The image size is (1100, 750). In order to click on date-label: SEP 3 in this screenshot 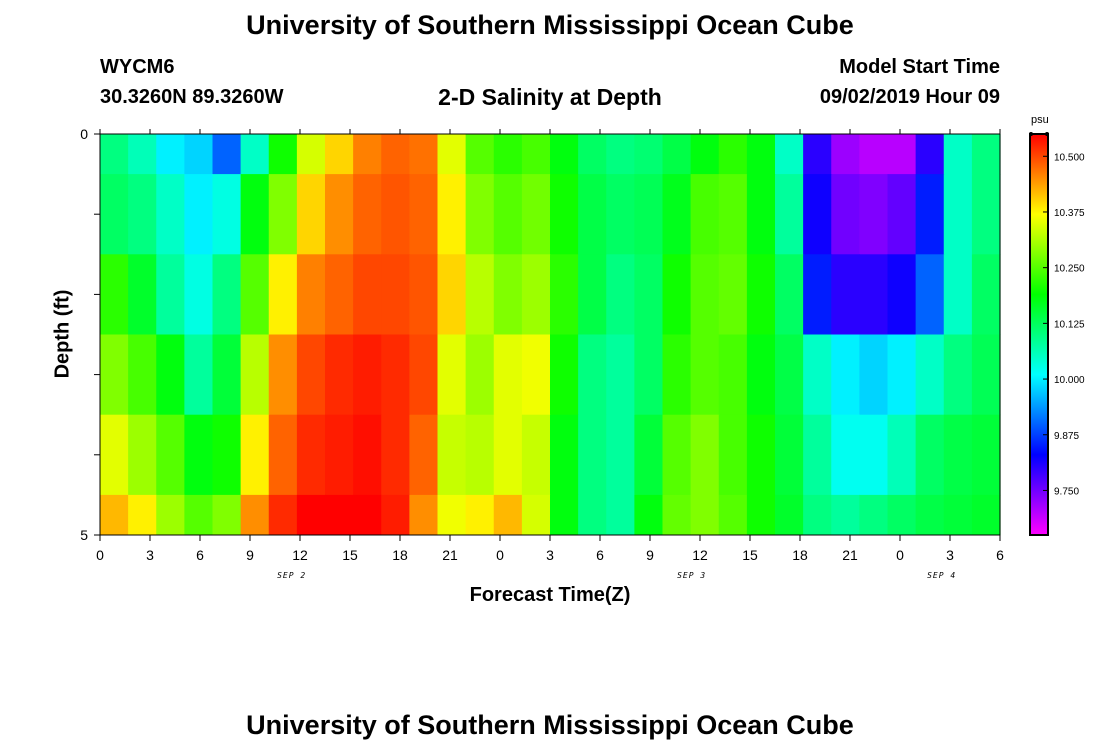, I will do `click(691, 575)`.